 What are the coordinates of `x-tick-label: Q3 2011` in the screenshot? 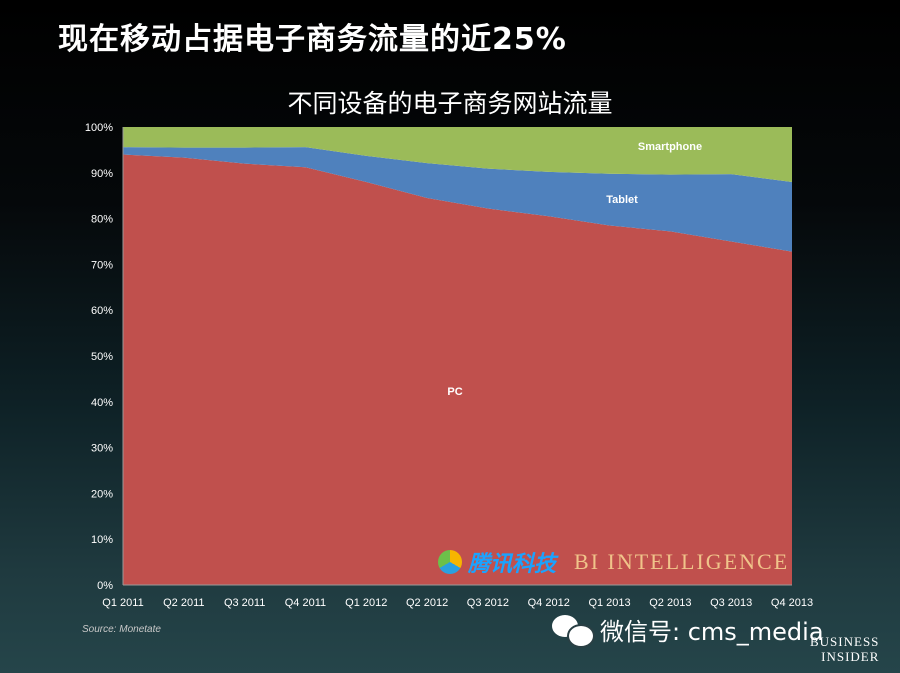 It's located at (244, 603).